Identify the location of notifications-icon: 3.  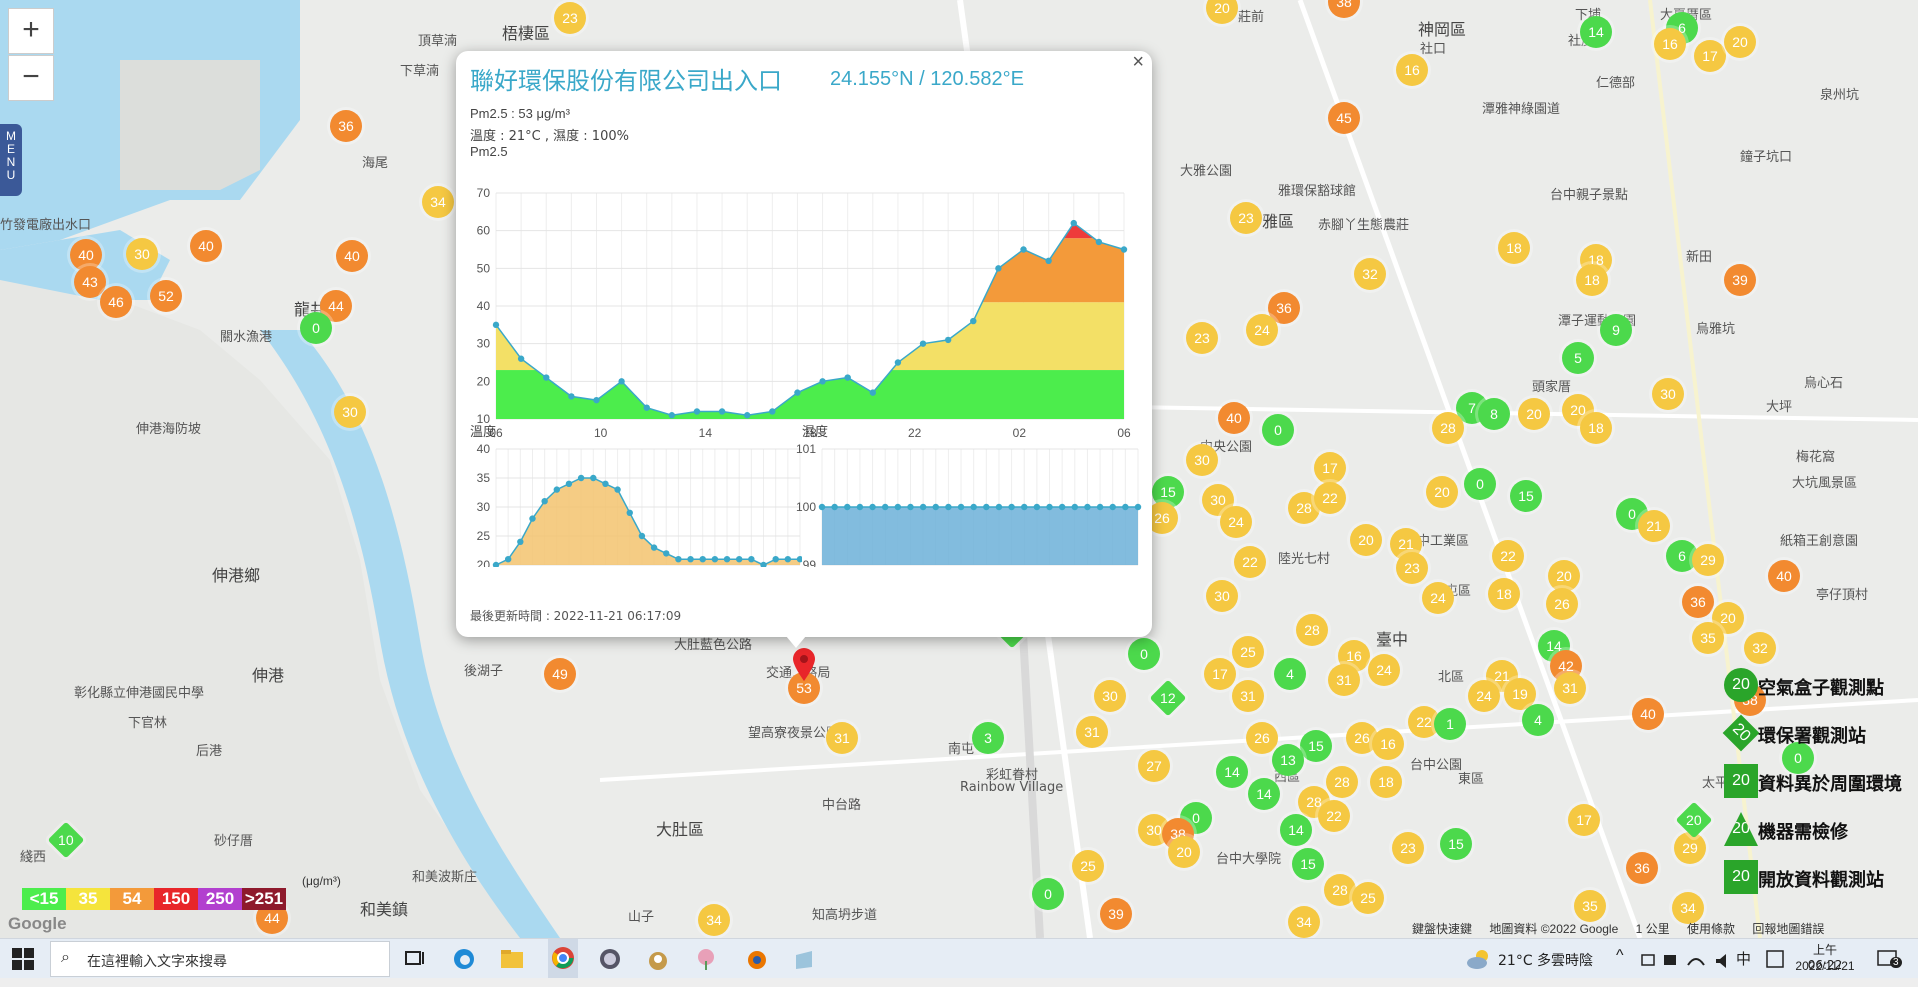
(1892, 959).